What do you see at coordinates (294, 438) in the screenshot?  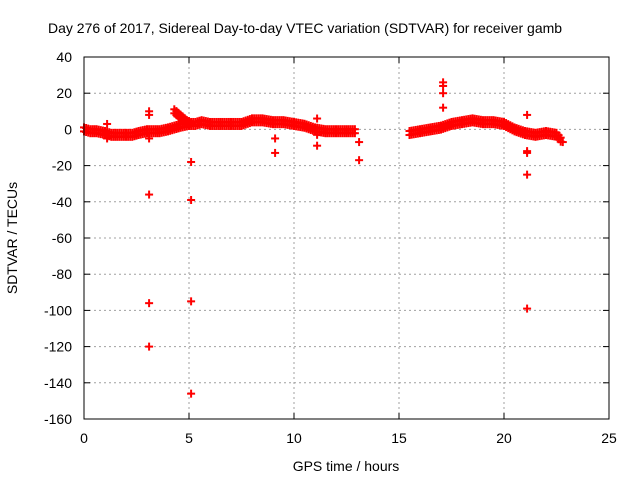 I see `x-tick-label: 10` at bounding box center [294, 438].